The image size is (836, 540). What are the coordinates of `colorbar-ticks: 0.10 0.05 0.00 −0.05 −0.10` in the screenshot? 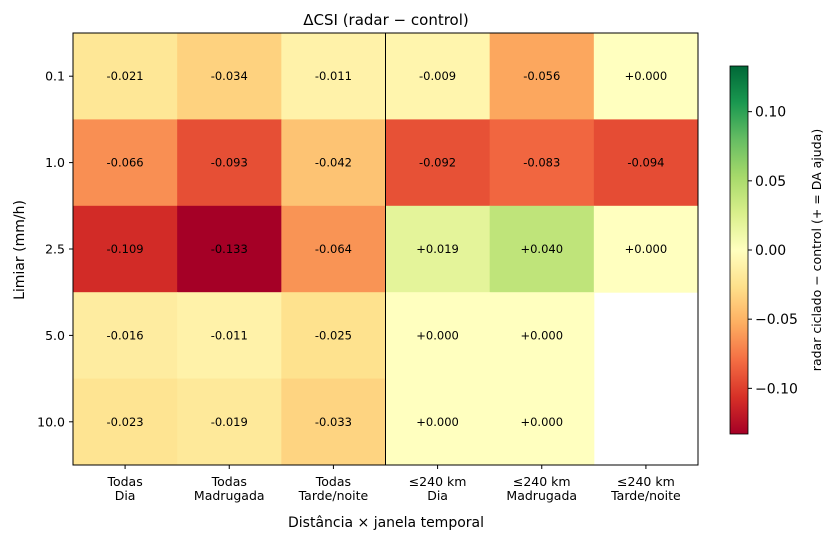 It's located at (773, 251).